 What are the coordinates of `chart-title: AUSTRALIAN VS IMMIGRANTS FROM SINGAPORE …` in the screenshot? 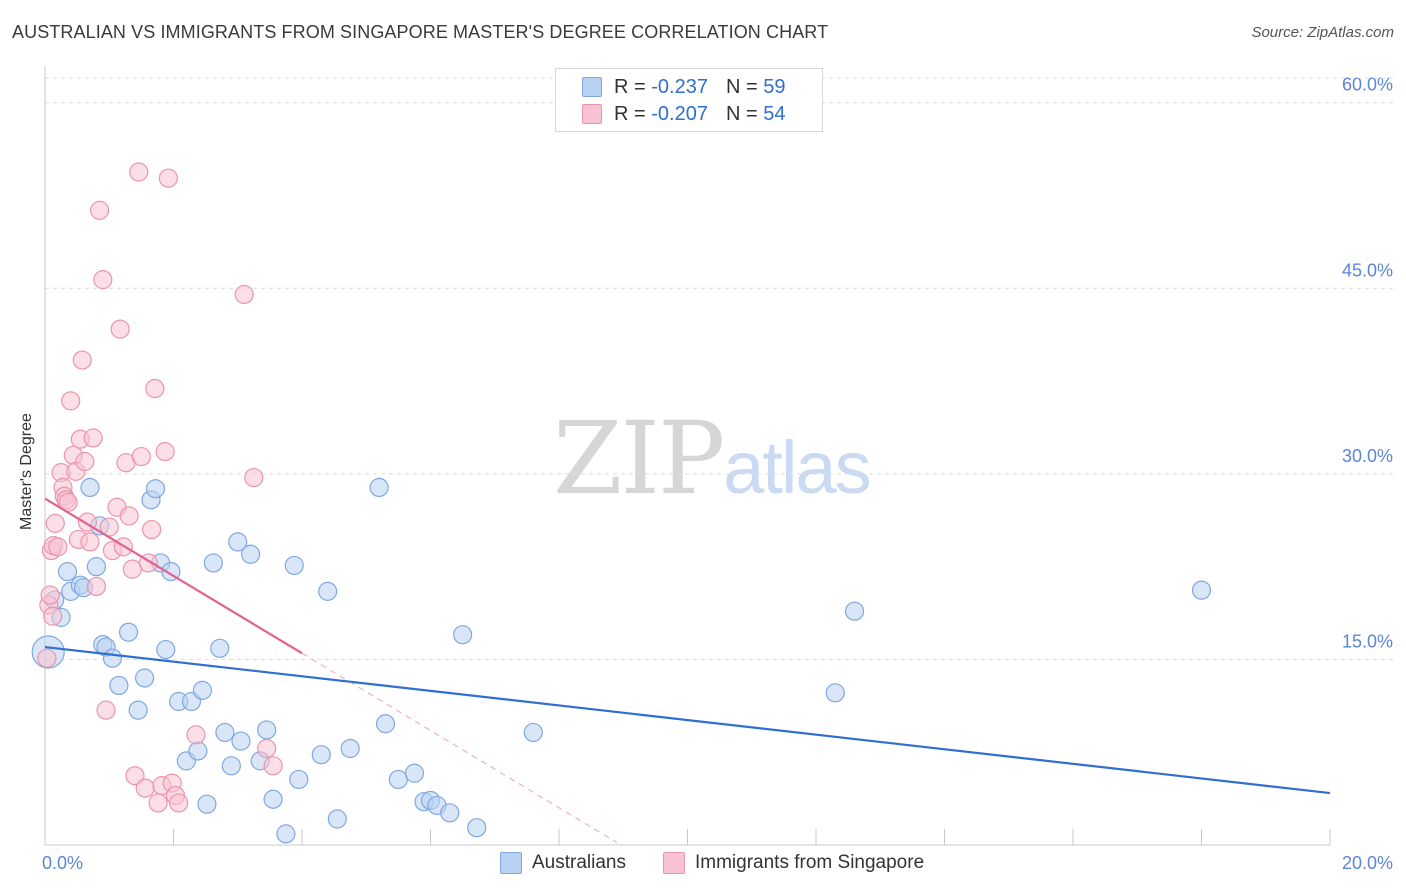 It's located at (420, 32).